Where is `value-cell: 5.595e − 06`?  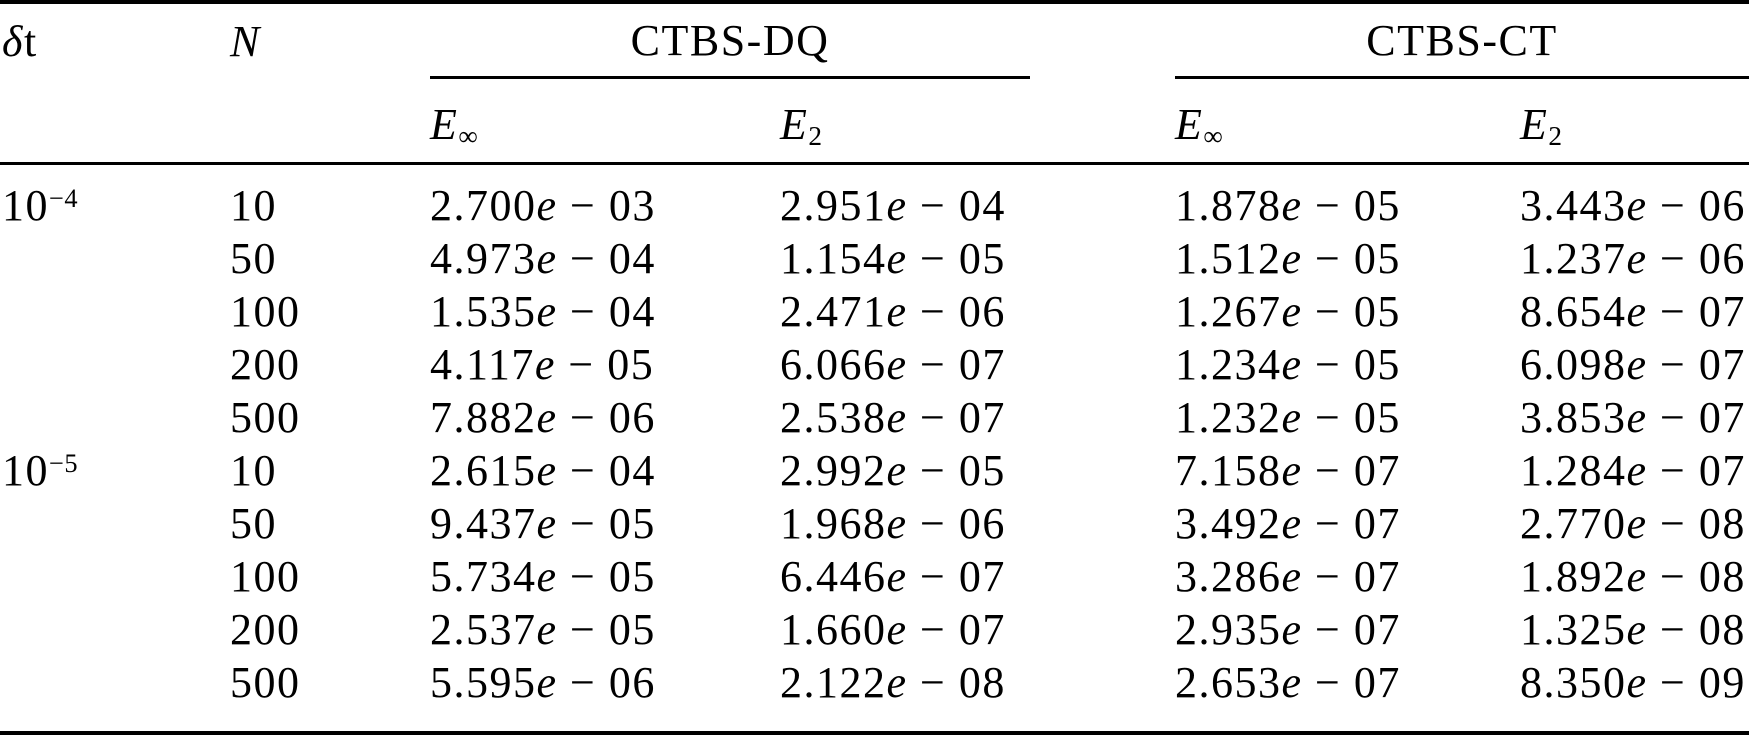 value-cell: 5.595e − 06 is located at coordinates (543, 682).